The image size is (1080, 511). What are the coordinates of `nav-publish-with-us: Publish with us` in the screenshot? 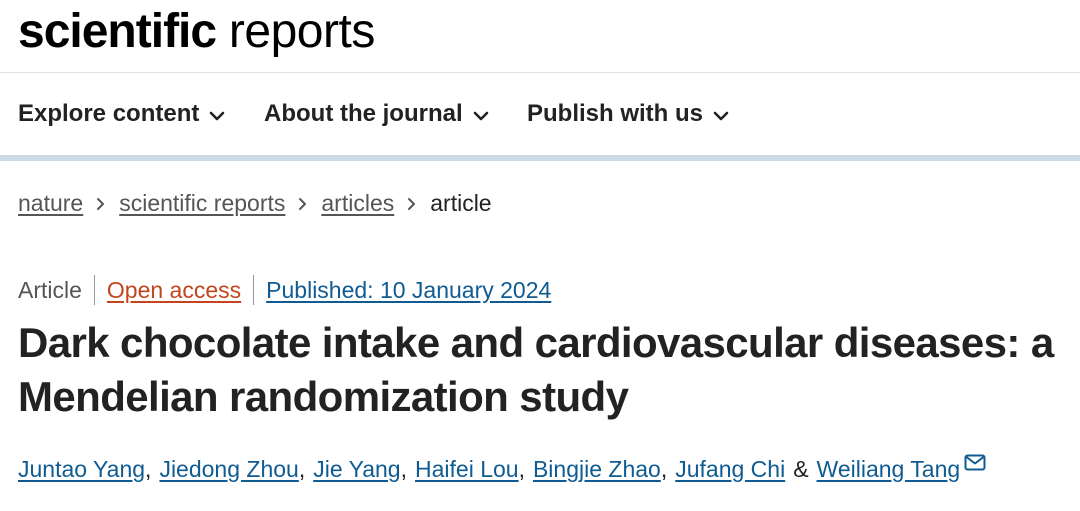 It's located at (628, 114).